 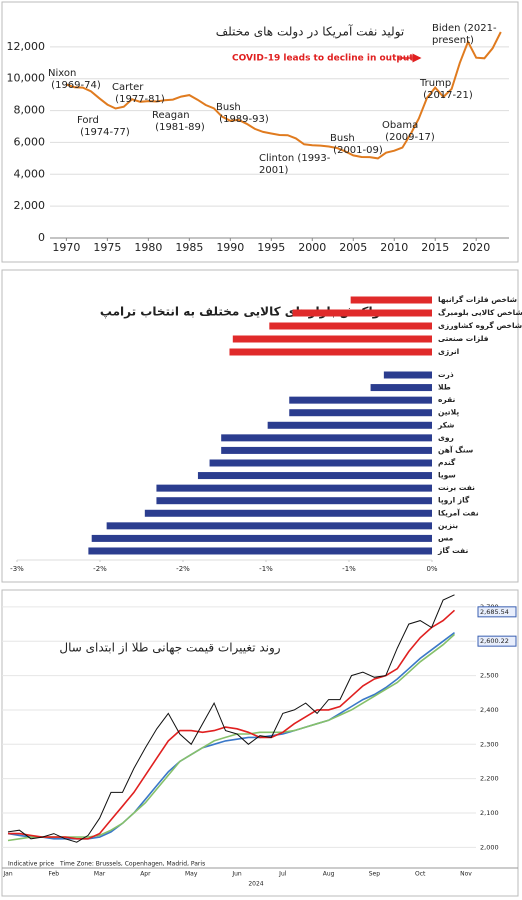 What do you see at coordinates (26, 46) in the screenshot?
I see `y-tick-label: 12,000` at bounding box center [26, 46].